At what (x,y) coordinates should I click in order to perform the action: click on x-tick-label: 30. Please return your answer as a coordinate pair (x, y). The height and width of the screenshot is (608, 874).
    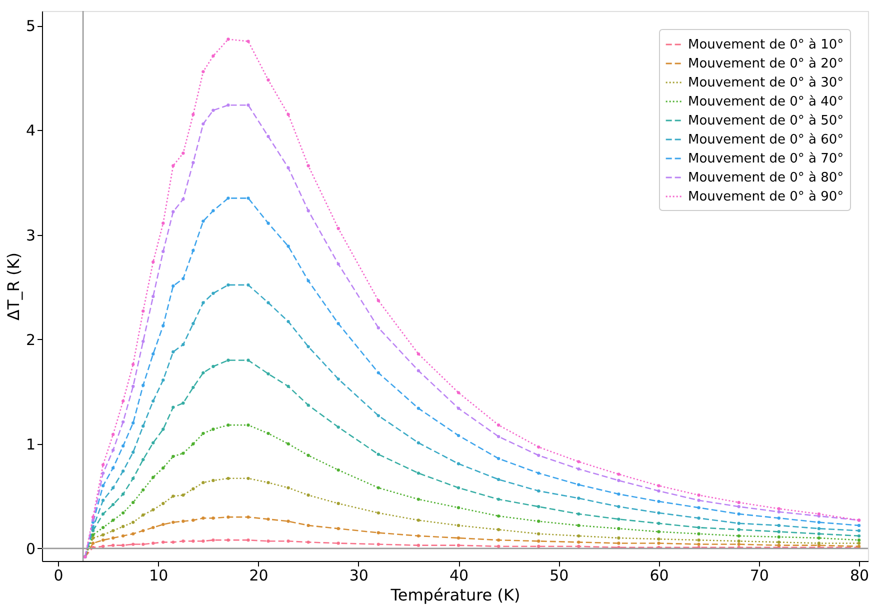
    Looking at the image, I should click on (358, 575).